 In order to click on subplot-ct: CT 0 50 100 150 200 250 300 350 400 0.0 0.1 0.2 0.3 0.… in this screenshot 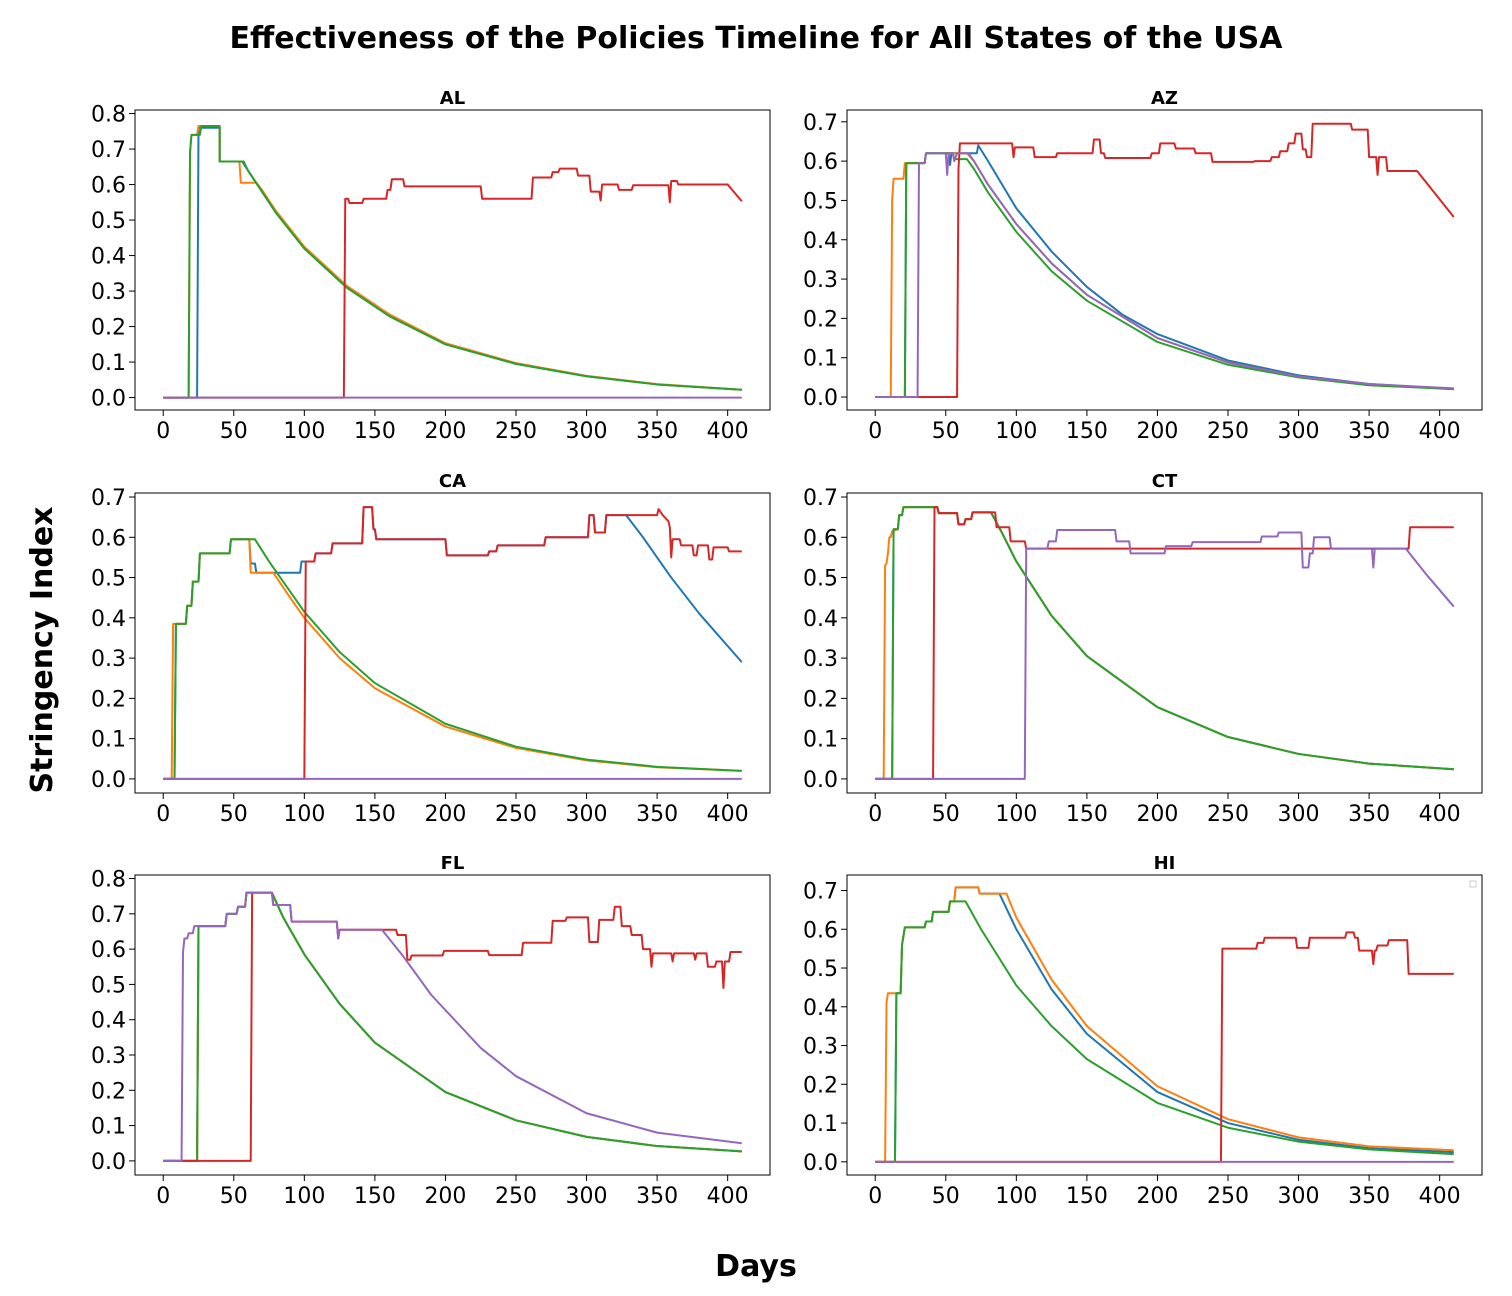, I will do `click(1143, 649)`.